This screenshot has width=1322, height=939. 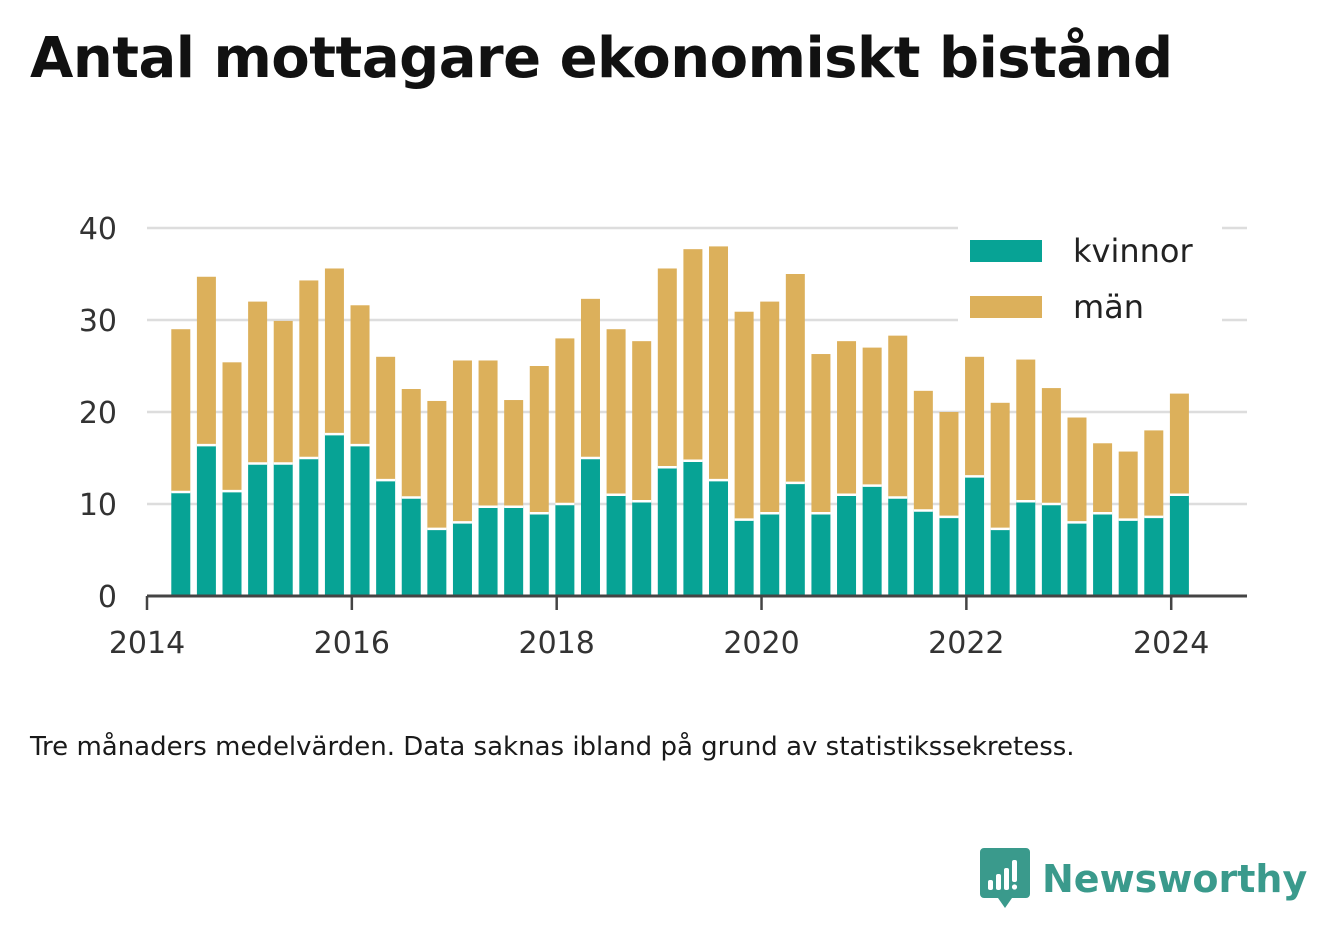 I want to click on x-tick-label: 2014, so click(x=147, y=643).